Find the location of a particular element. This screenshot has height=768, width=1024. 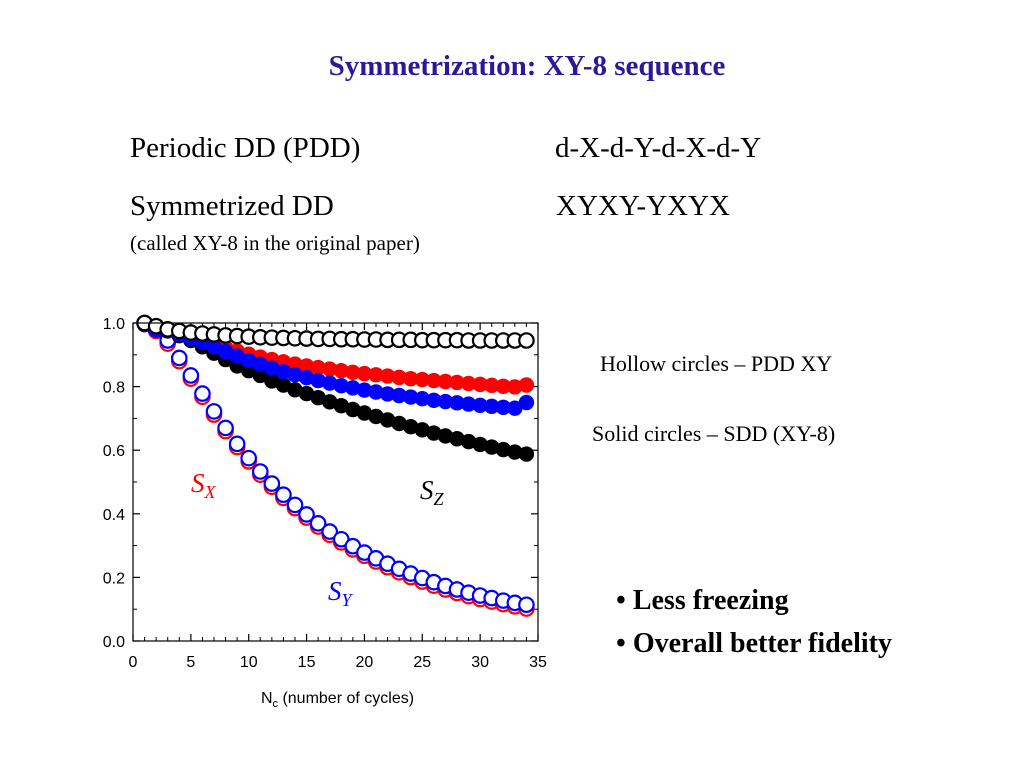

y-tick-label: 0.2 is located at coordinates (114, 578).